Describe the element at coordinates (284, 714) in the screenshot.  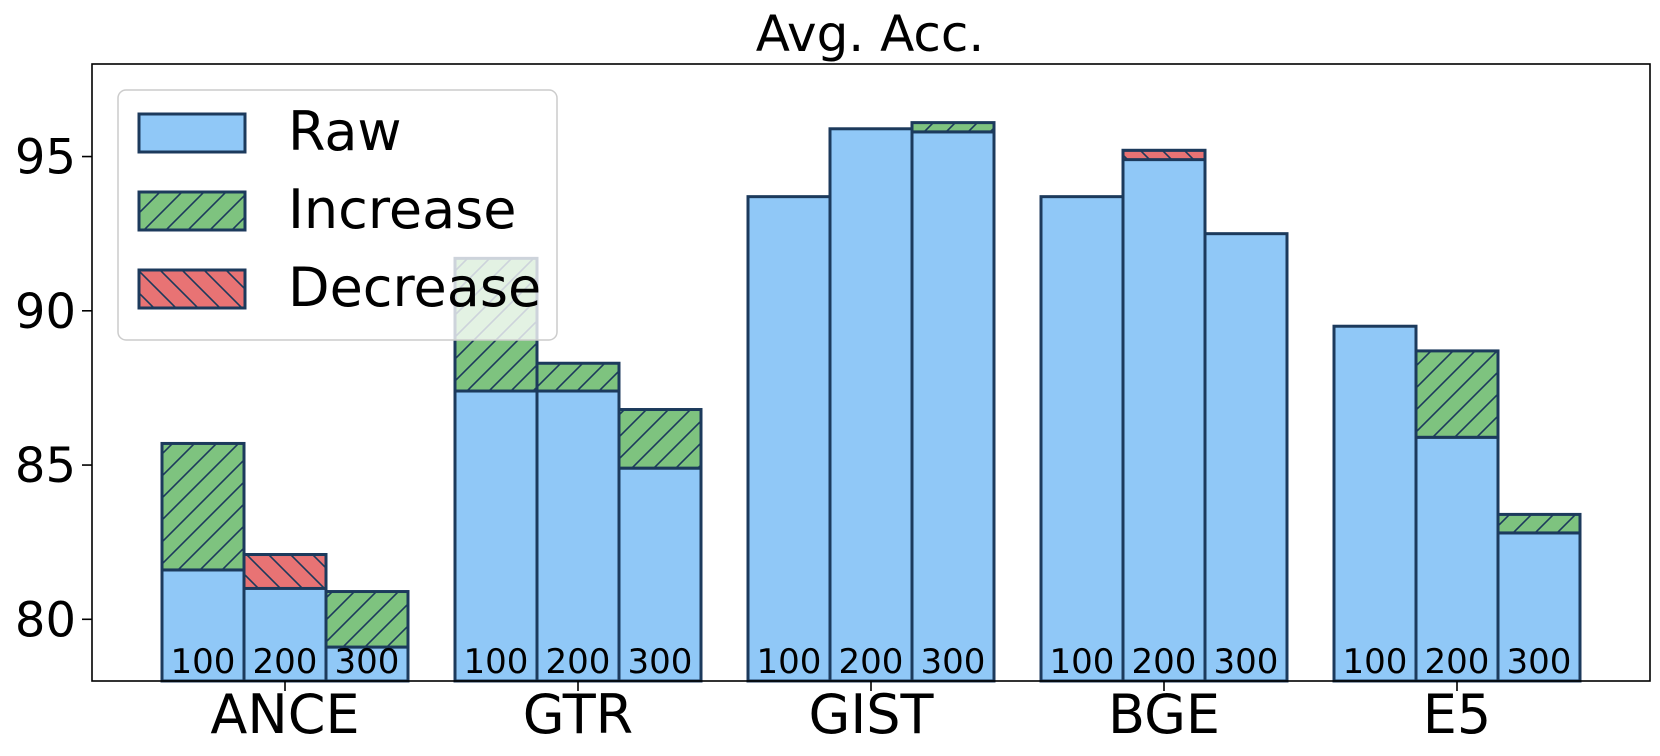
I see `x-group-label: ANCE` at that location.